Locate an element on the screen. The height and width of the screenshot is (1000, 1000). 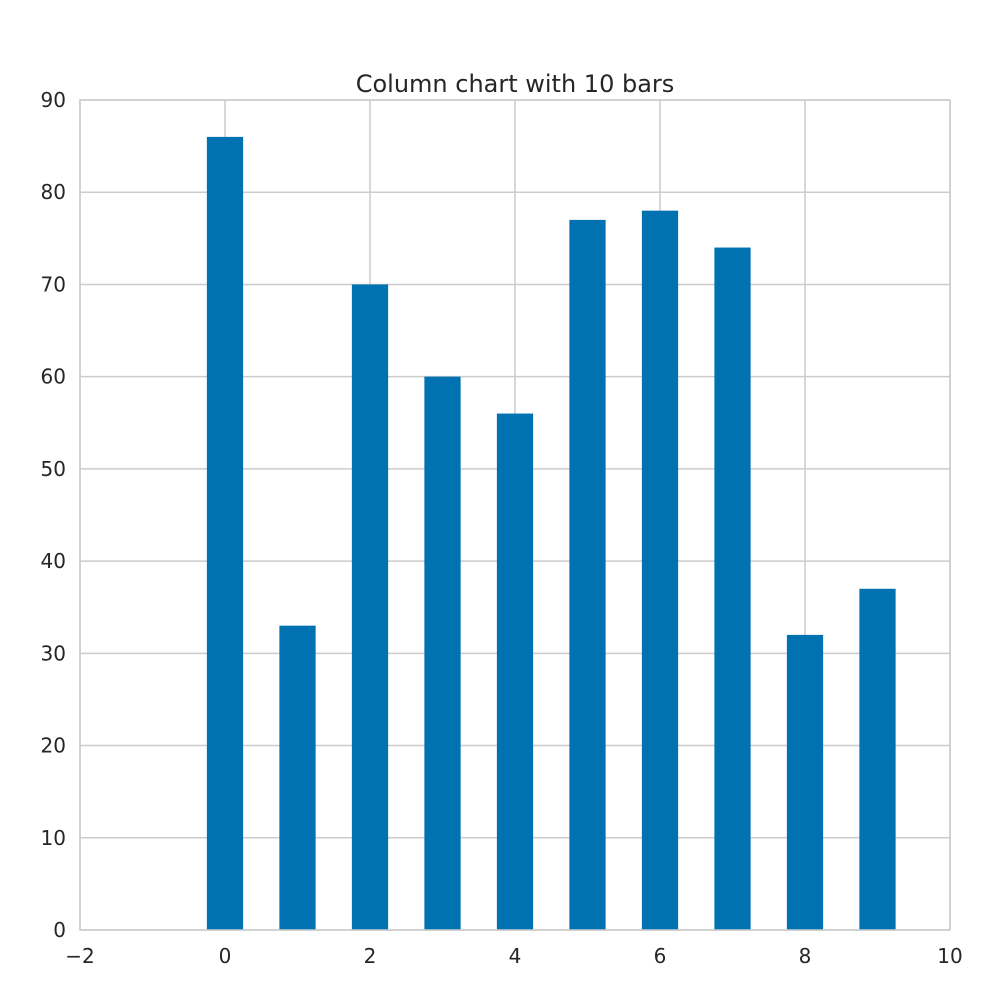
y-tick-label: 80 is located at coordinates (53, 192).